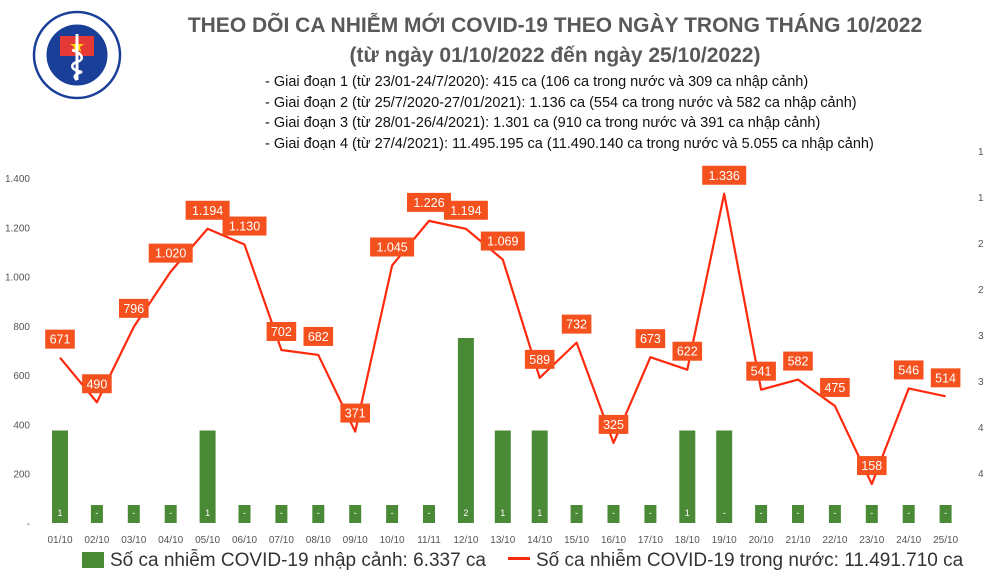  I want to click on chart-subtitle: (từ ngày 01/10/2022 đến ngày 25/10/2022), so click(555, 55).